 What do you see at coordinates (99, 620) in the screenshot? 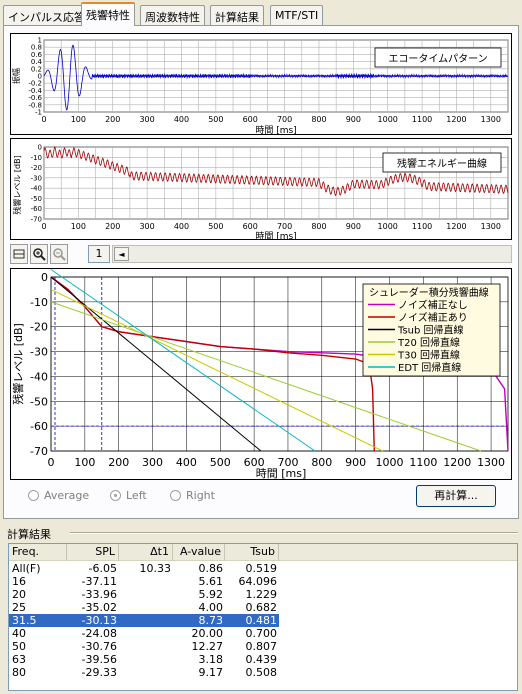
I see `table-cell: -30.13` at bounding box center [99, 620].